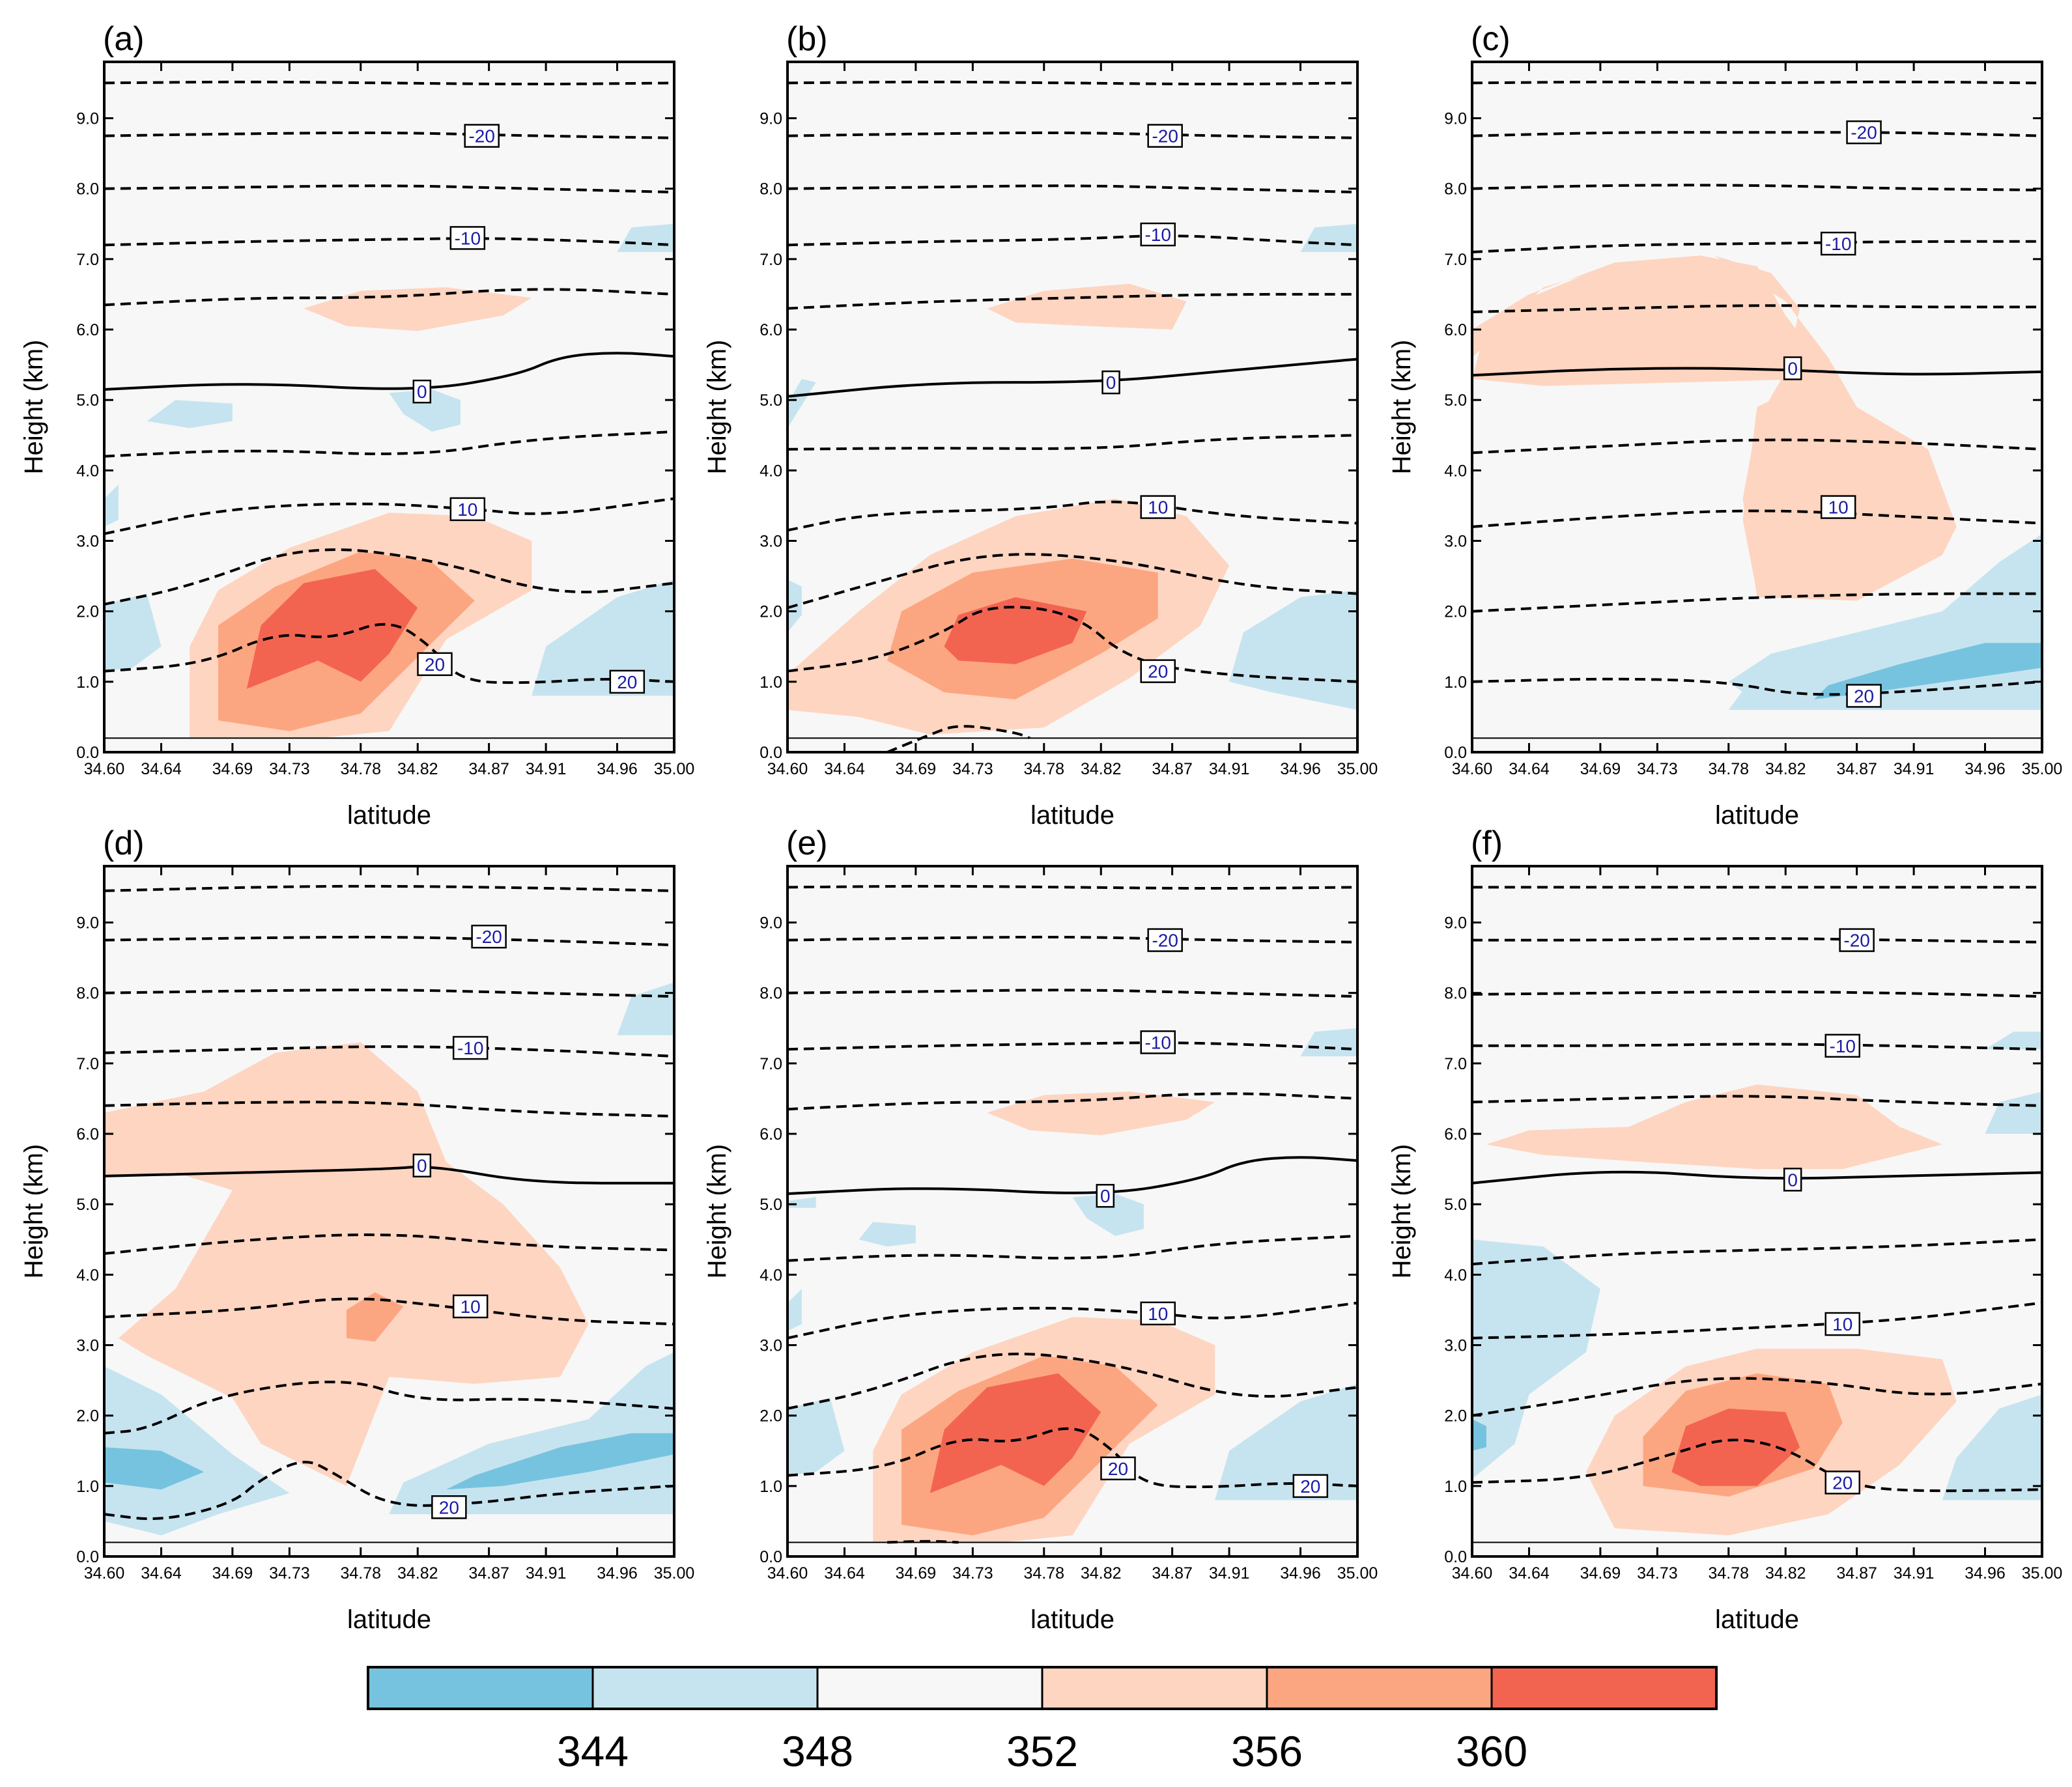 This screenshot has width=2072, height=1787. Describe the element at coordinates (389, 407) in the screenshot. I see `panel-frame` at that location.